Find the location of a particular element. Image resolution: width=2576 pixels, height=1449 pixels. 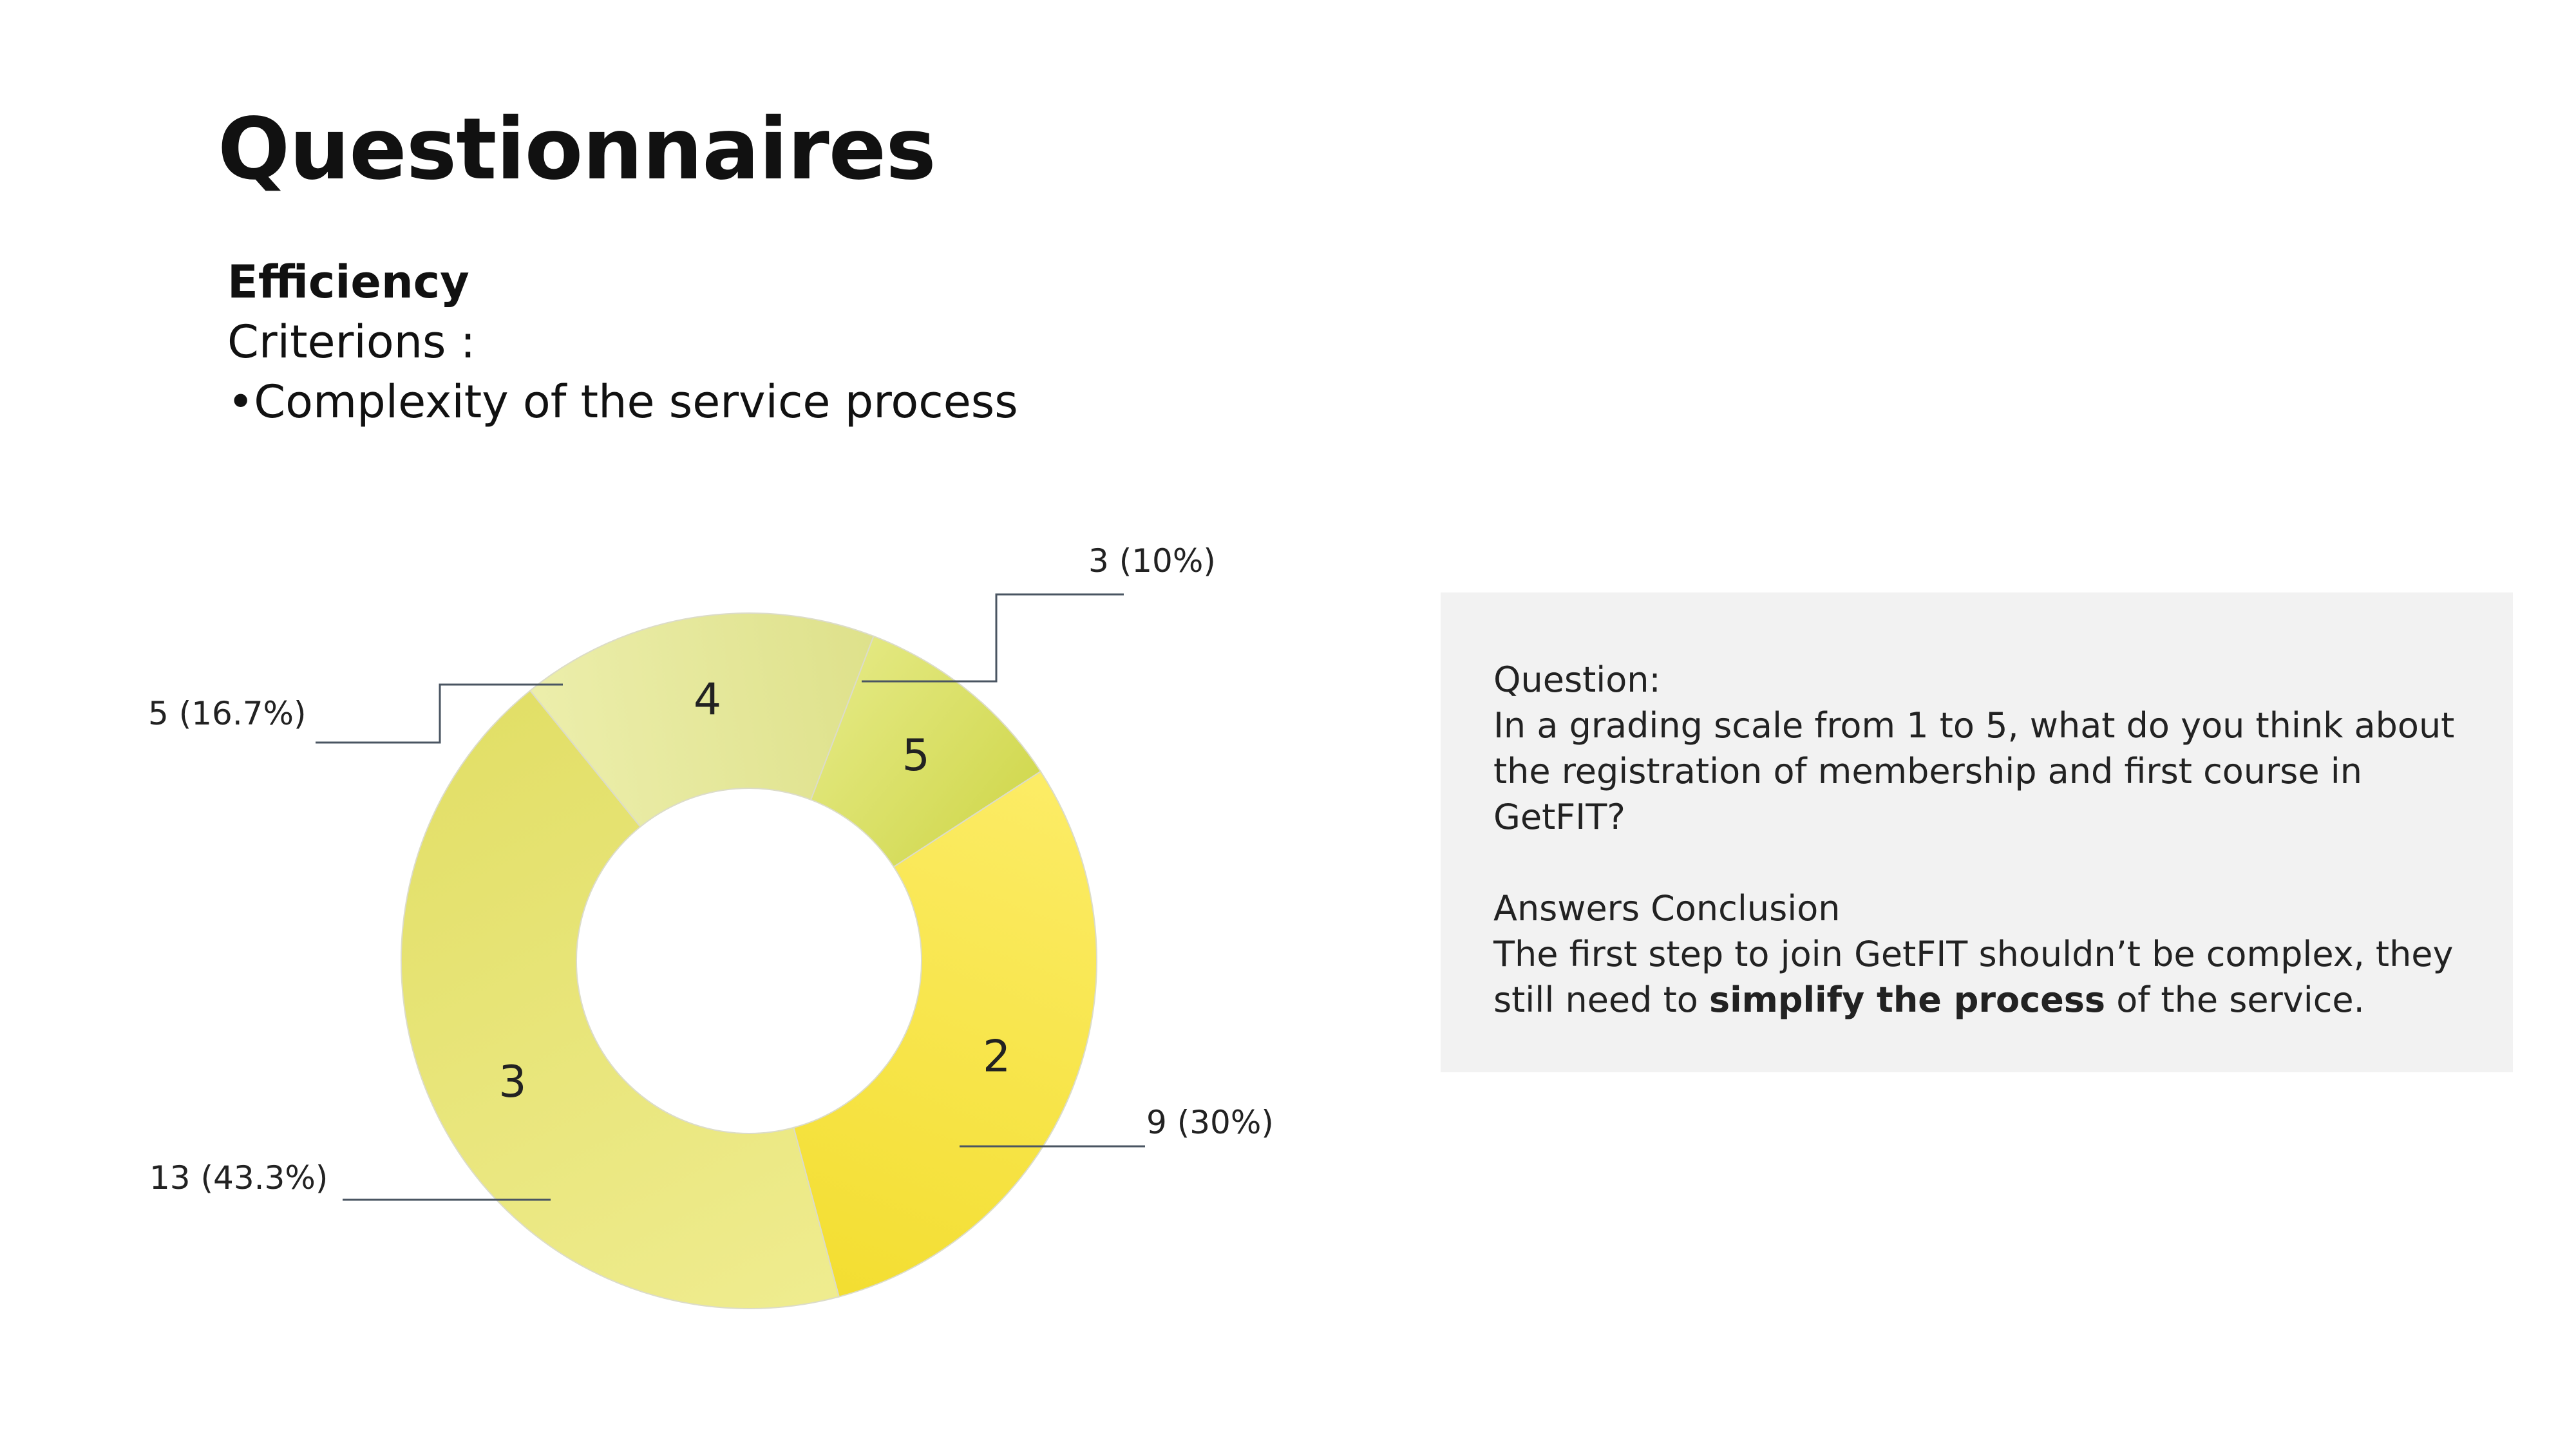

callout-label-4: 5 (16.7%) is located at coordinates (227, 714).